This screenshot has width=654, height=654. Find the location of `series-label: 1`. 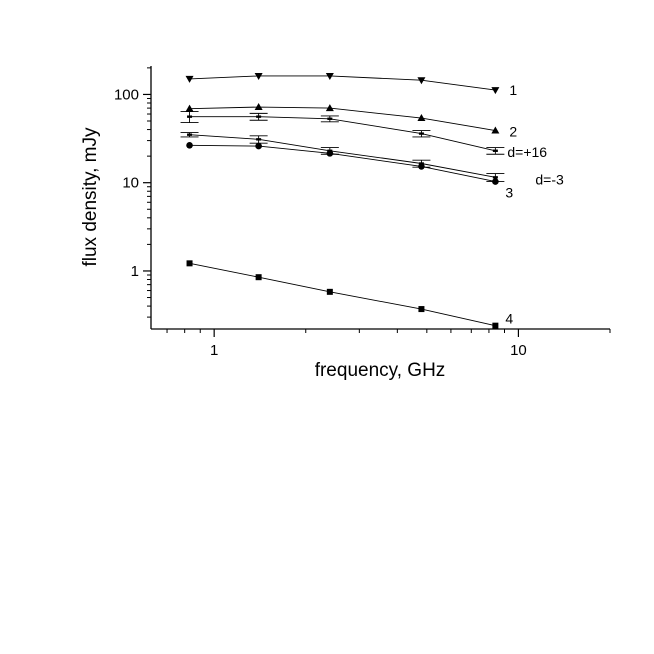

series-label: 1 is located at coordinates (513, 90).